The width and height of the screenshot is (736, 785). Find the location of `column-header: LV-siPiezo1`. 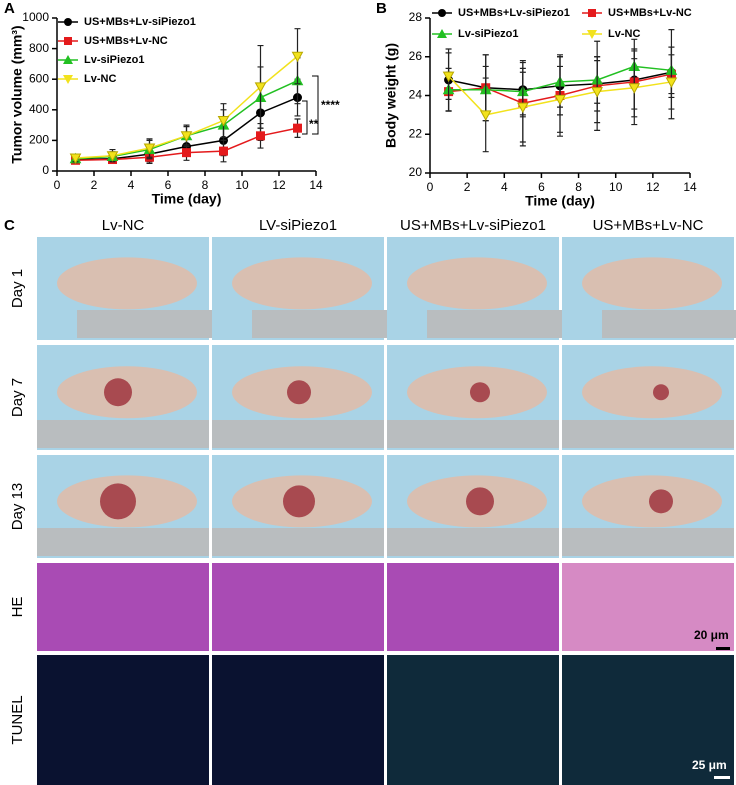

column-header: LV-siPiezo1 is located at coordinates (298, 225).